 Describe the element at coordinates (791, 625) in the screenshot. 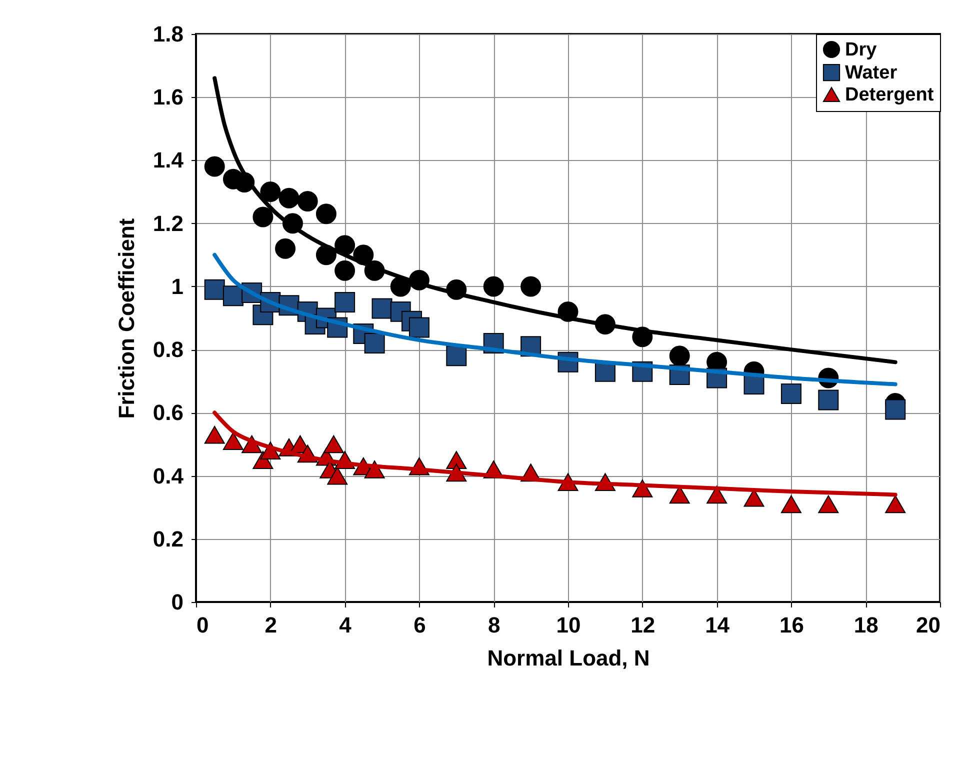

I see `x-tick-label: 16` at that location.